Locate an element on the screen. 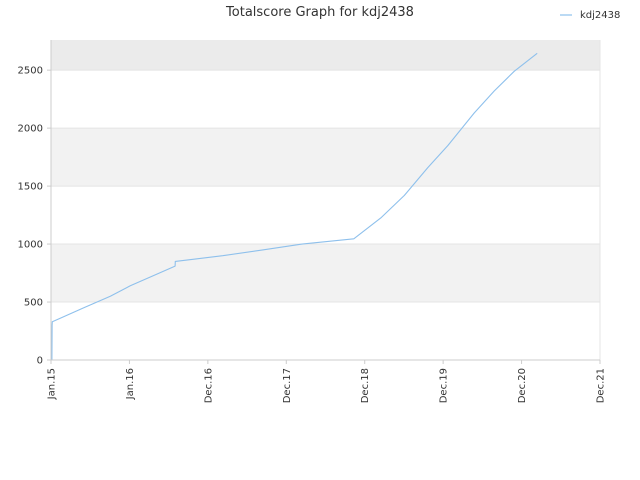  y-tick-label-2000: 2000 is located at coordinates (30, 129).